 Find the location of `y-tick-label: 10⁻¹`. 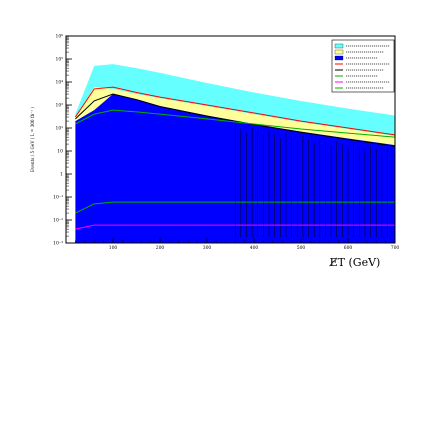

y-tick-label: 10⁻¹ is located at coordinates (58, 198).